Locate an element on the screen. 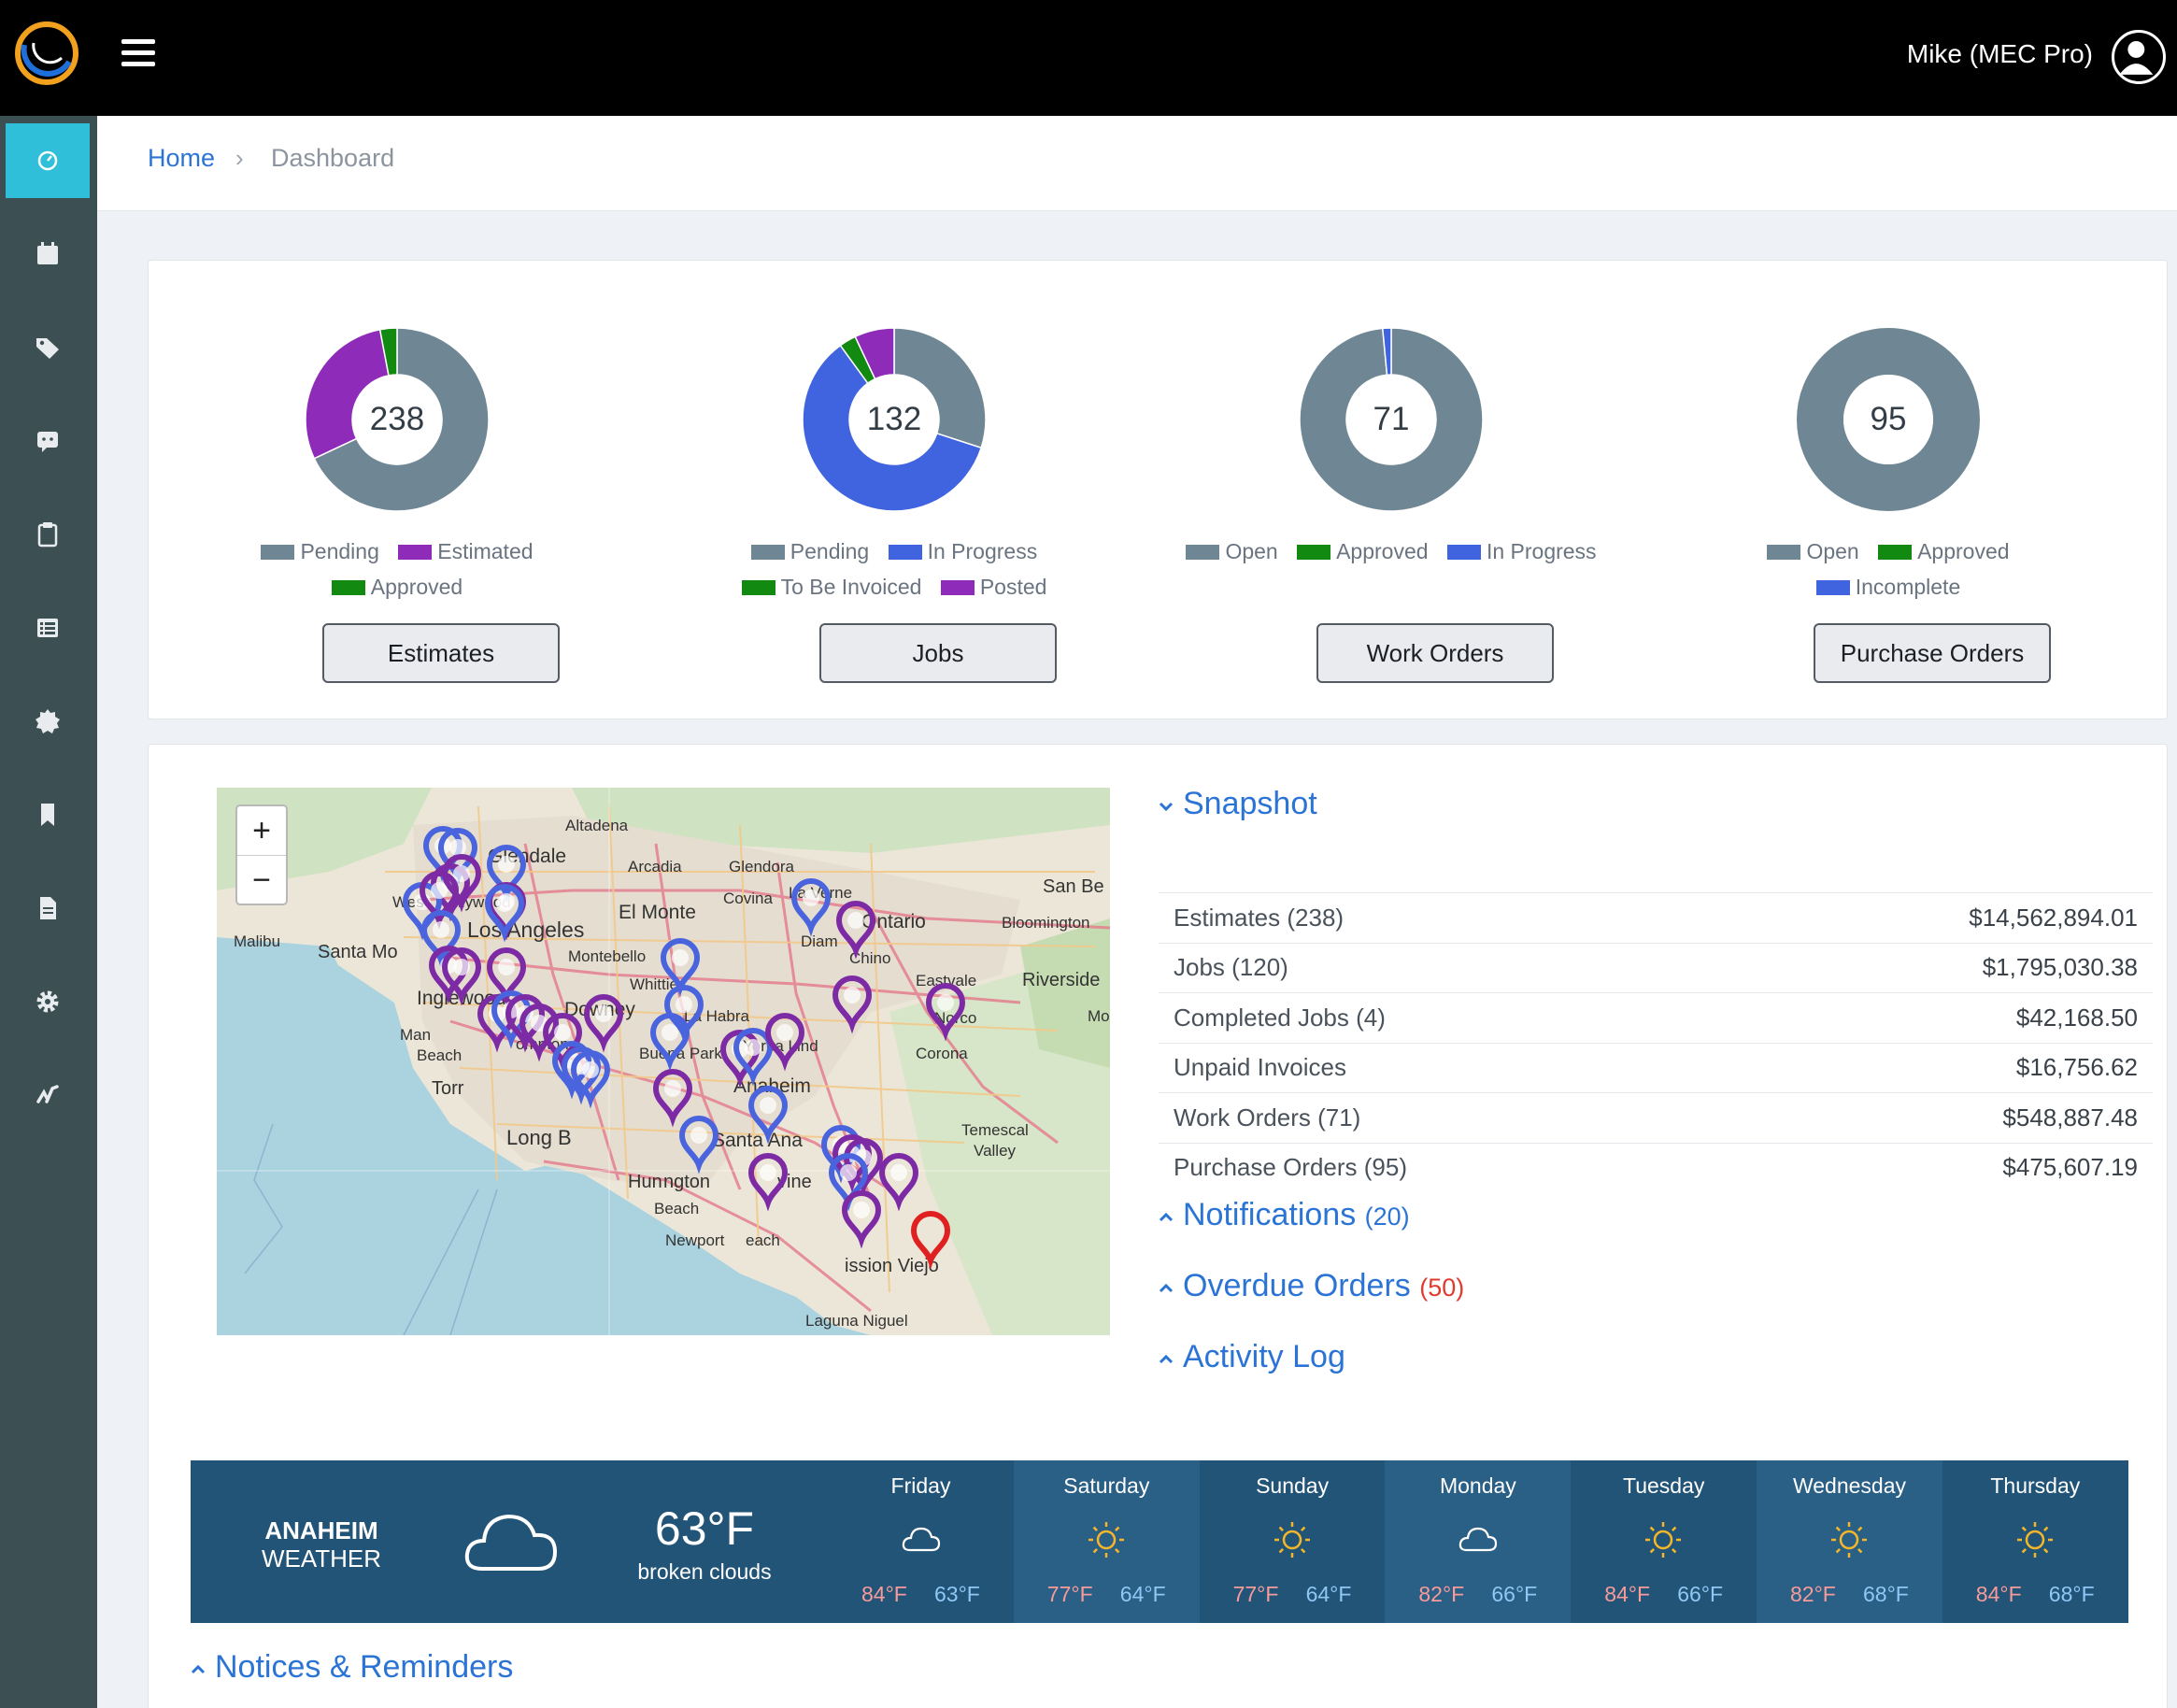 The width and height of the screenshot is (2177, 1708). forecast-high: 82°F is located at coordinates (1441, 1594).